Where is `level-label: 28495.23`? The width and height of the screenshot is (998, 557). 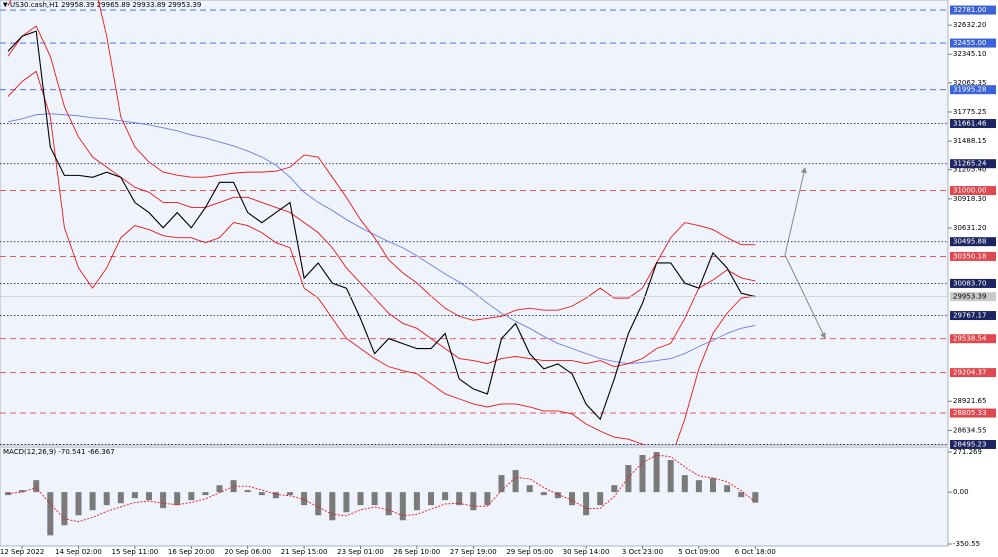
level-label: 28495.23 is located at coordinates (969, 444).